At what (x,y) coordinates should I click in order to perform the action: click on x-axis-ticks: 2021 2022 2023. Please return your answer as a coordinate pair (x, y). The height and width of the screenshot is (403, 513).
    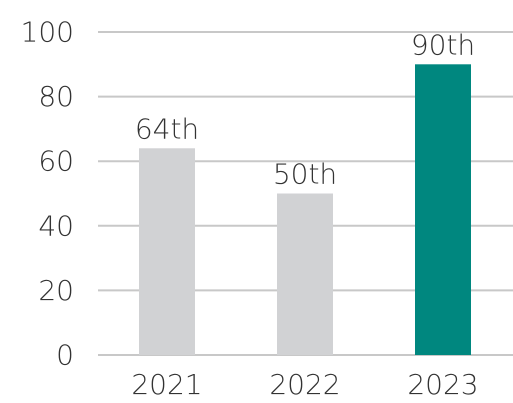
    Looking at the image, I should click on (304, 384).